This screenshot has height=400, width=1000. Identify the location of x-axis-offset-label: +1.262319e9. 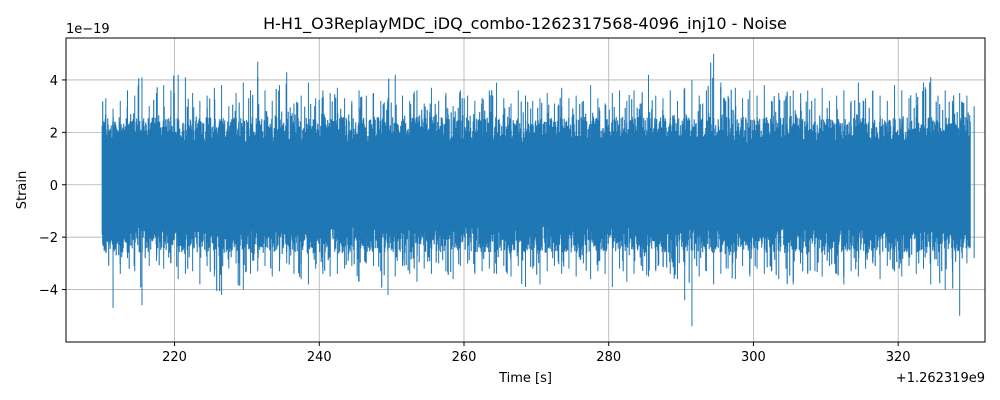
(940, 378).